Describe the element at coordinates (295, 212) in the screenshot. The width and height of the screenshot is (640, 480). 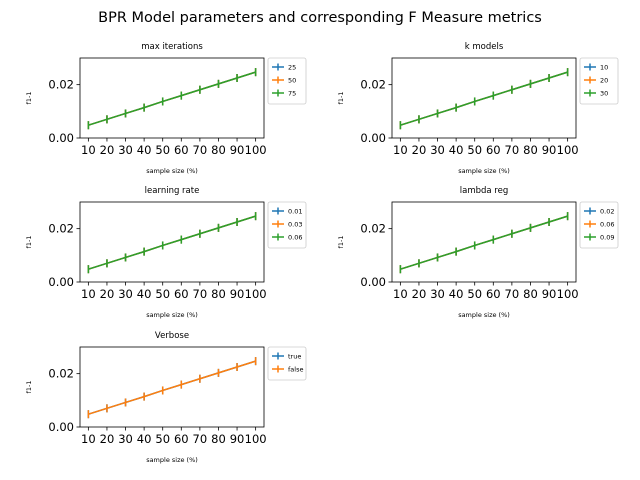
I see `legend-label: 0.01` at that location.